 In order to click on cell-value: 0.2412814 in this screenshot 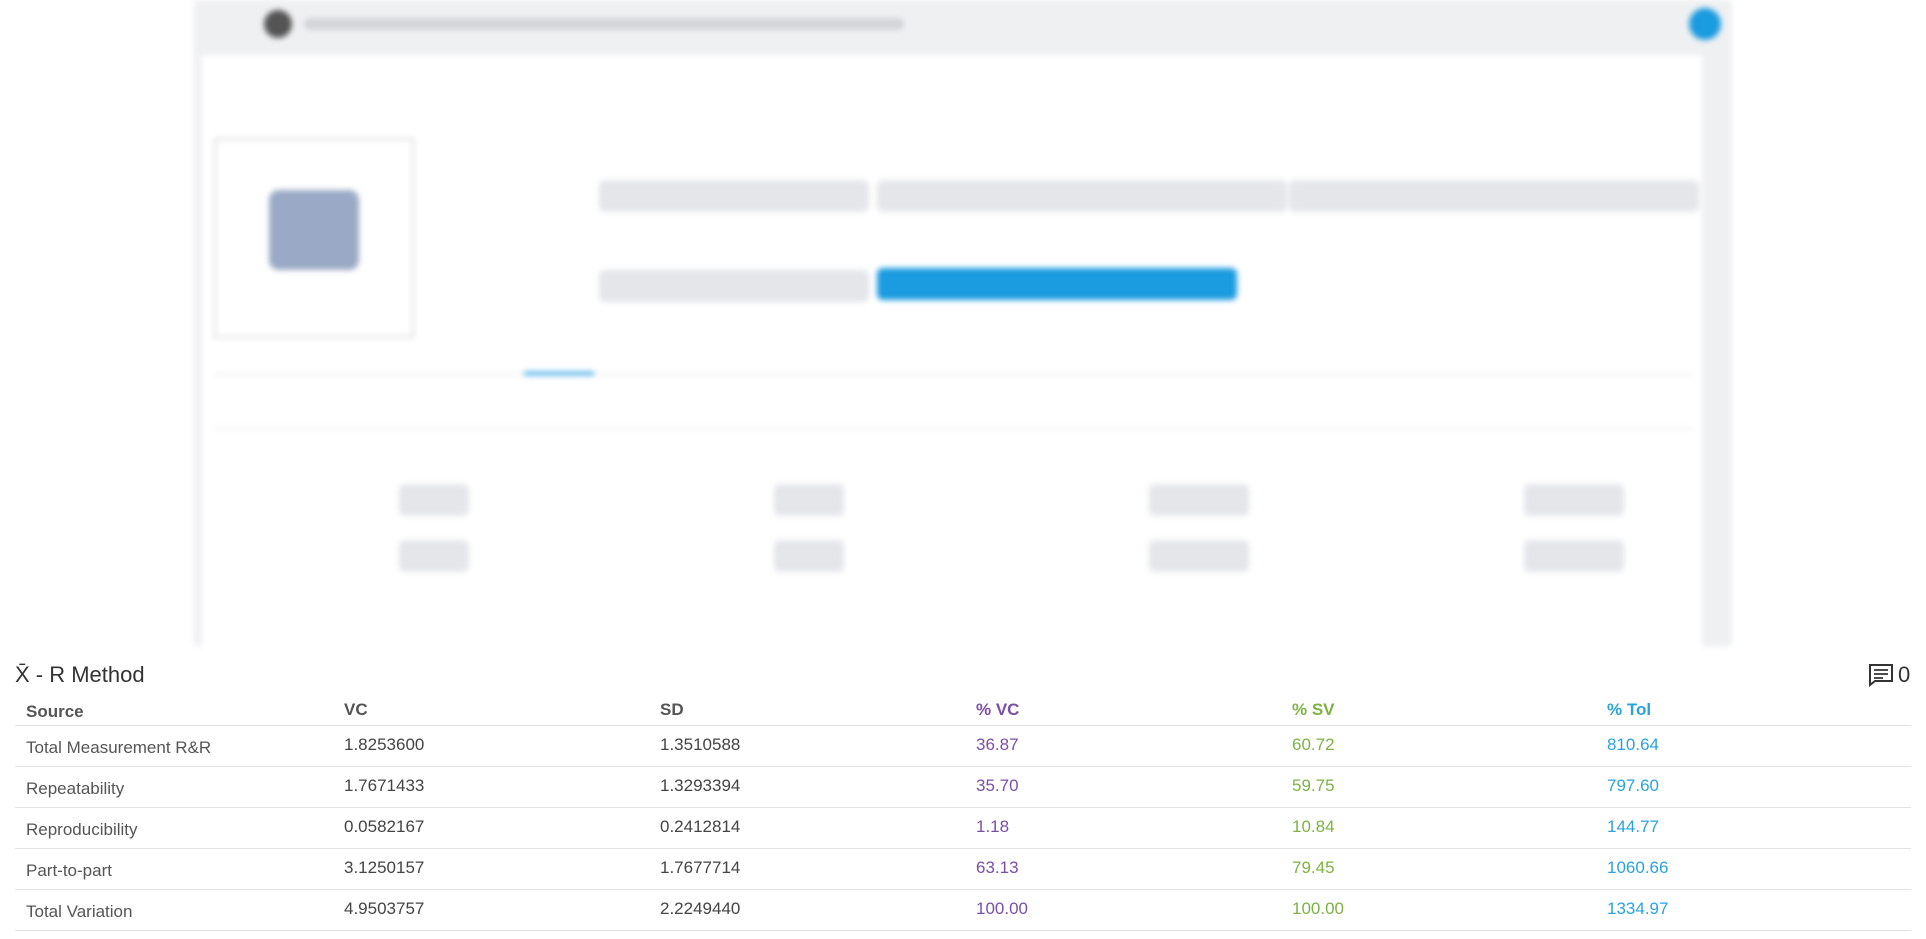, I will do `click(700, 826)`.